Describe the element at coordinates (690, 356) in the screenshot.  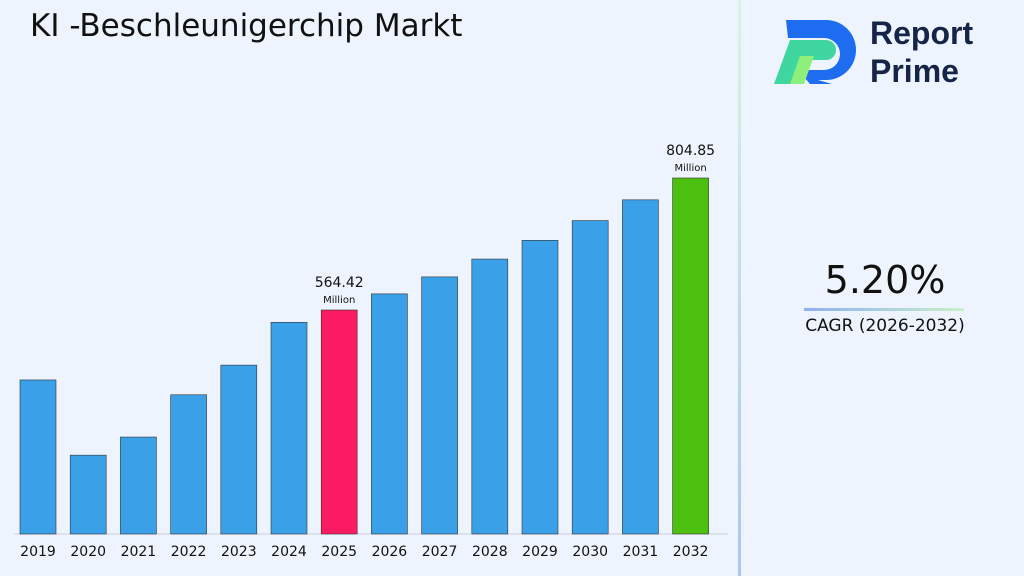
I see `bar-2032` at that location.